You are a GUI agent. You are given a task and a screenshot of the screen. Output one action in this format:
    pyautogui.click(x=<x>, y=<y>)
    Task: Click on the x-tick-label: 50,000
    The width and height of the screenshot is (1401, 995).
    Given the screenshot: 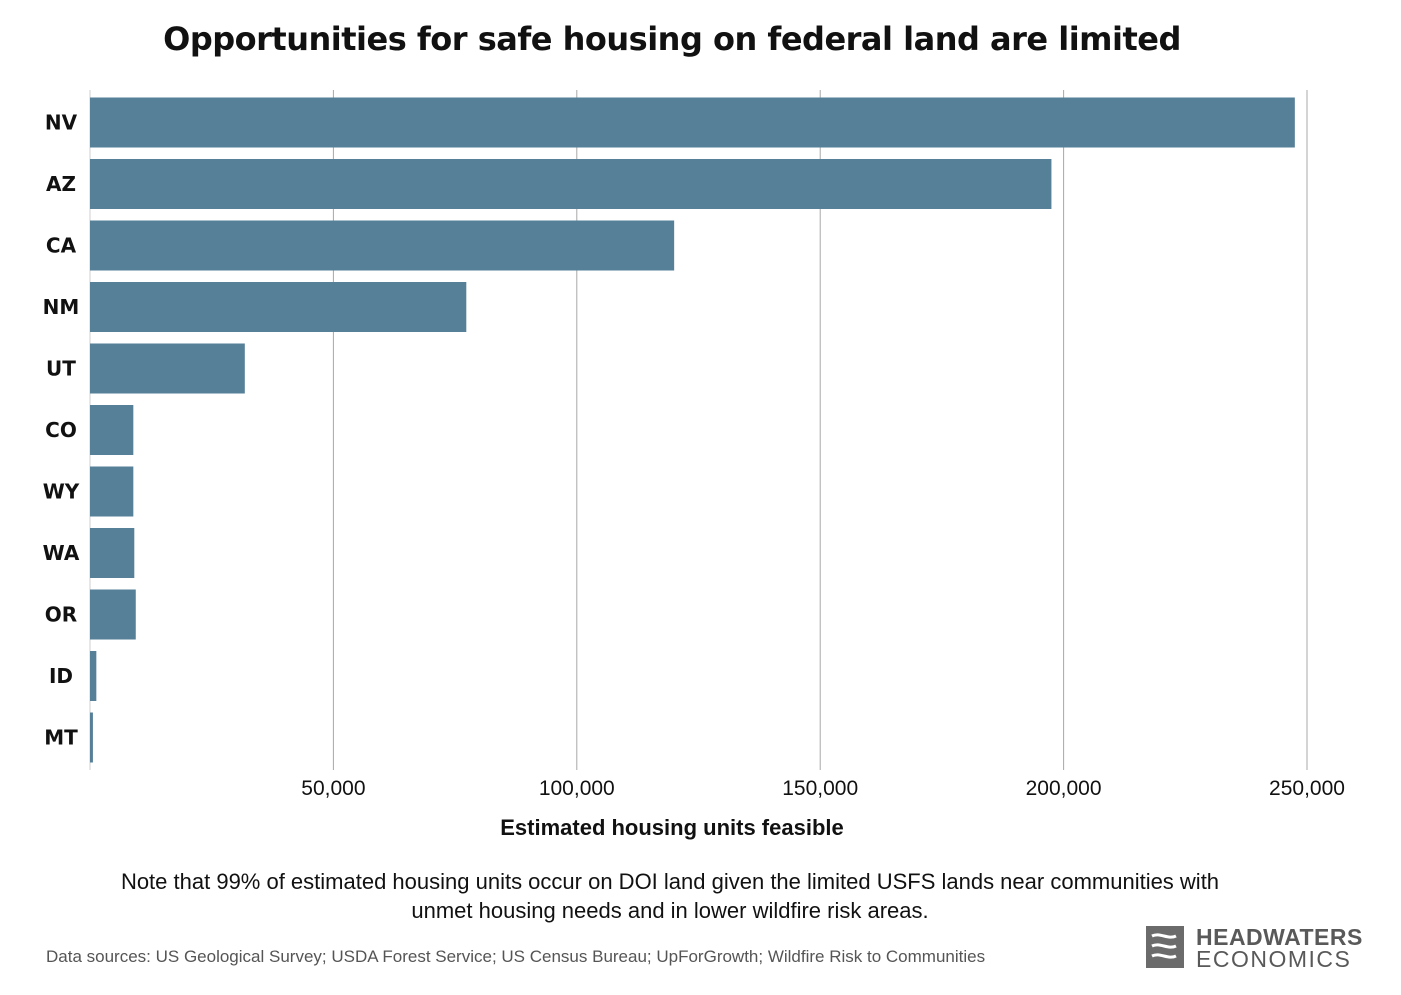 What is the action you would take?
    pyautogui.click(x=333, y=788)
    